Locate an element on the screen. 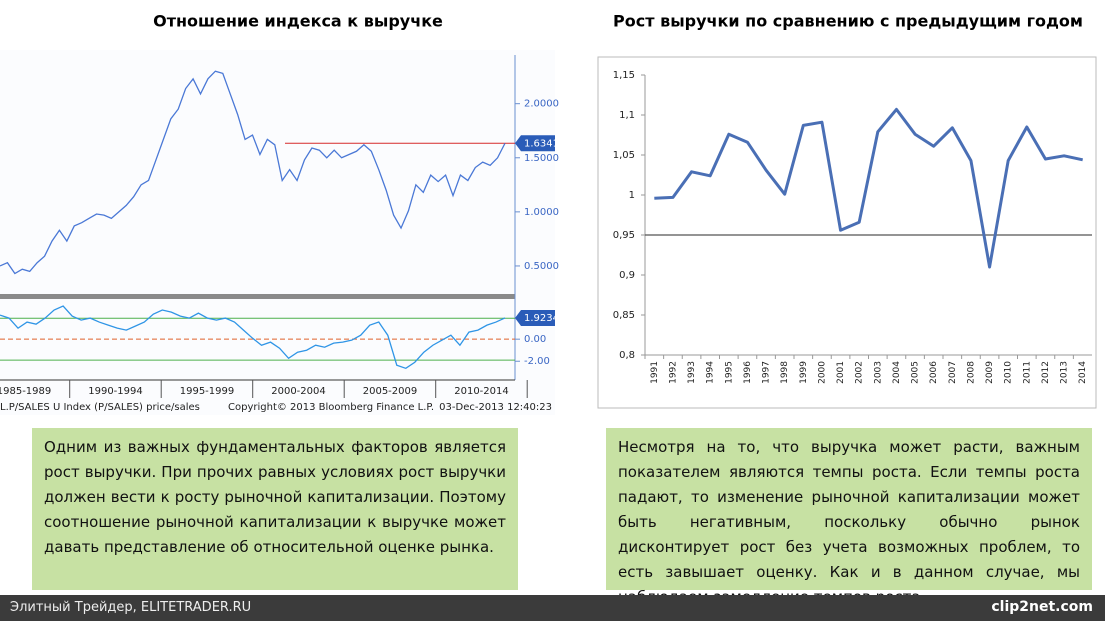  x-tick-label: 1997 is located at coordinates (767, 372).